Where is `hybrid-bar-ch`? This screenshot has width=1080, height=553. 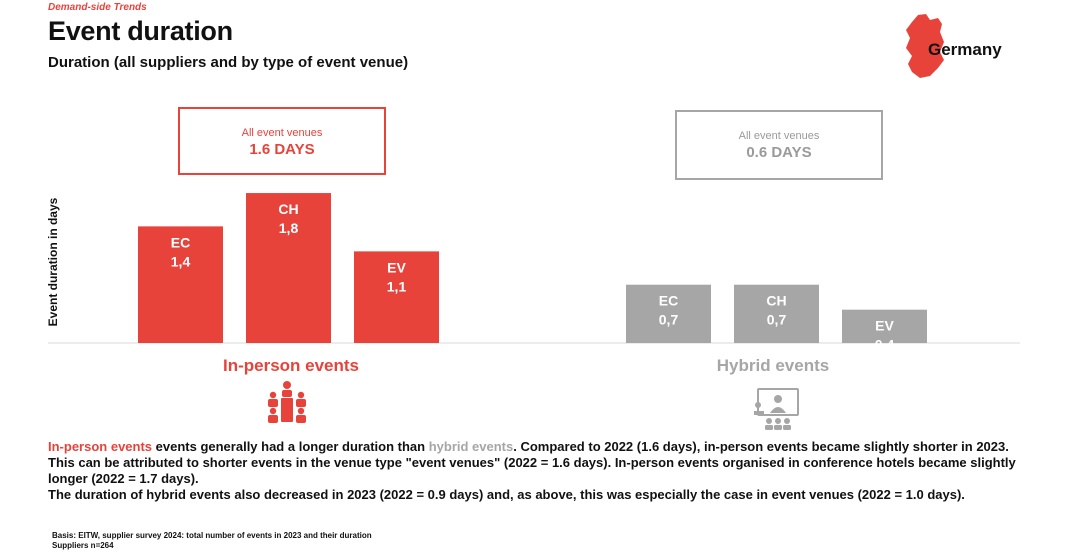
hybrid-bar-ch is located at coordinates (776, 313).